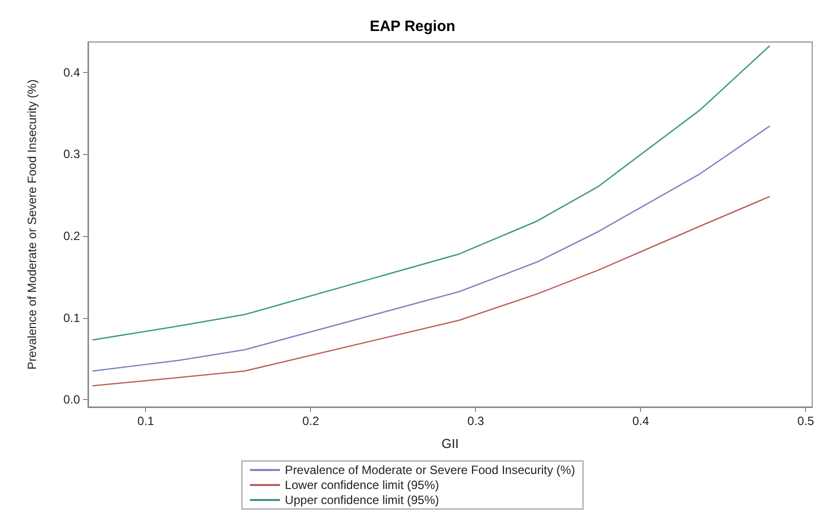 The image size is (825, 519). I want to click on y-tick-label: 0.3, so click(71, 154).